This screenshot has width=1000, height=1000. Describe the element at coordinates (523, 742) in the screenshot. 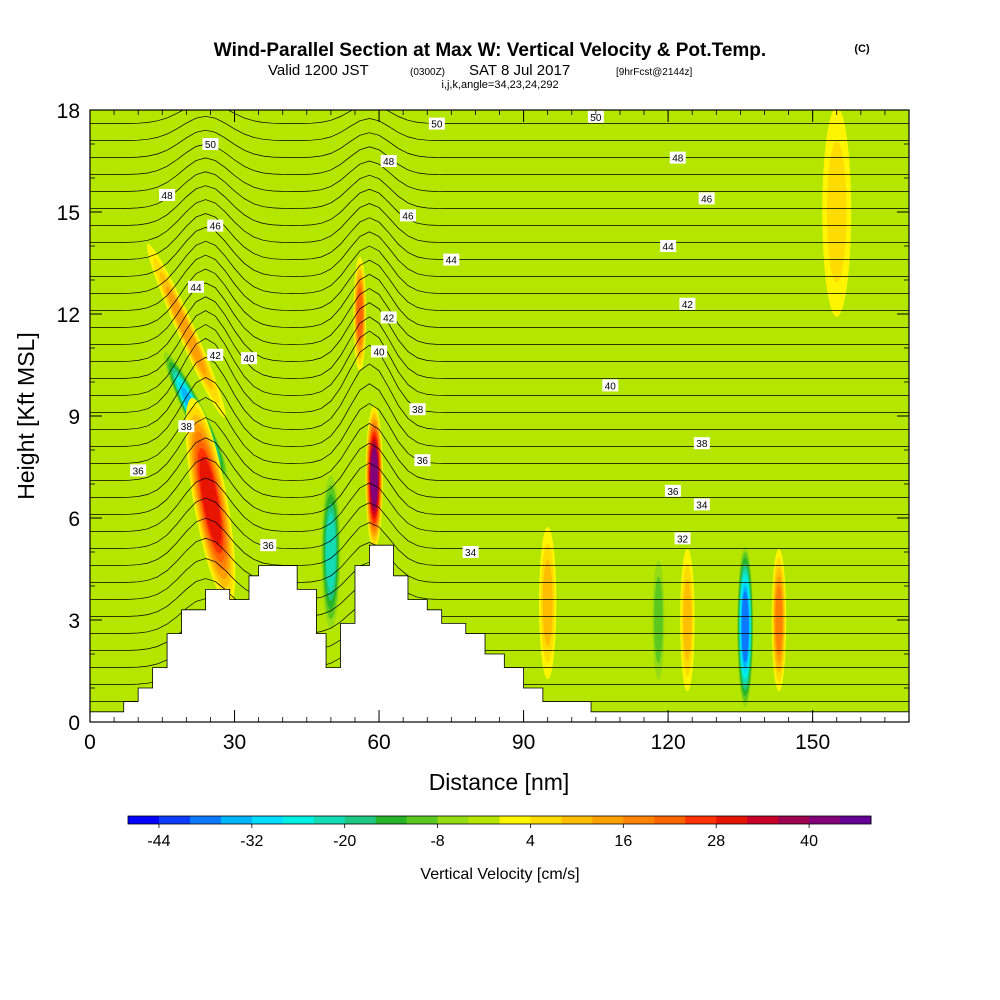

I see `x-tick-label: 90` at that location.